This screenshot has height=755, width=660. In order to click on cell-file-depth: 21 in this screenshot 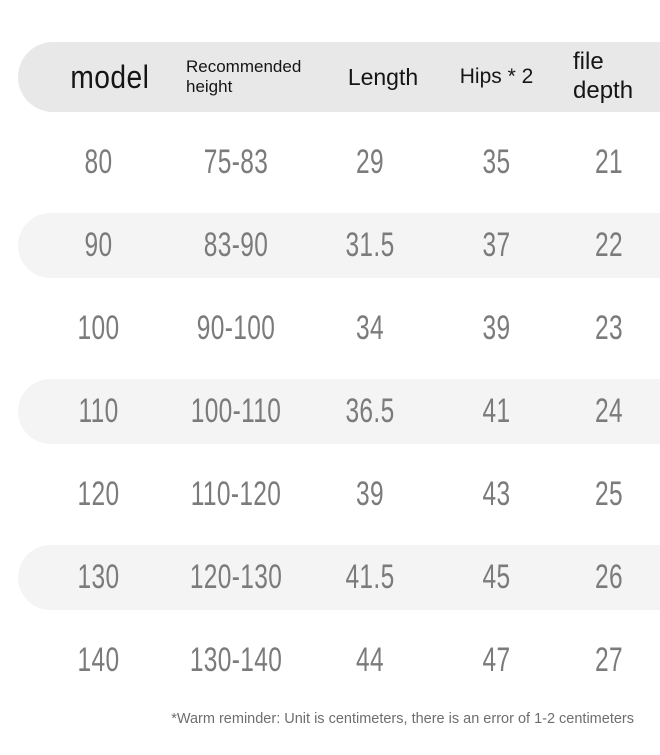, I will do `click(609, 162)`.